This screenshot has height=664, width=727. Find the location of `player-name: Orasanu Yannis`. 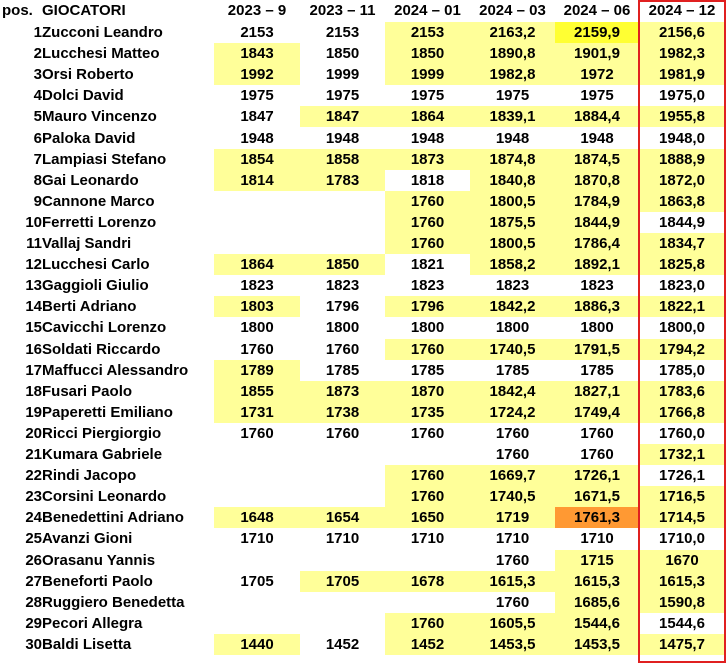

player-name: Orasanu Yannis is located at coordinates (99, 560).